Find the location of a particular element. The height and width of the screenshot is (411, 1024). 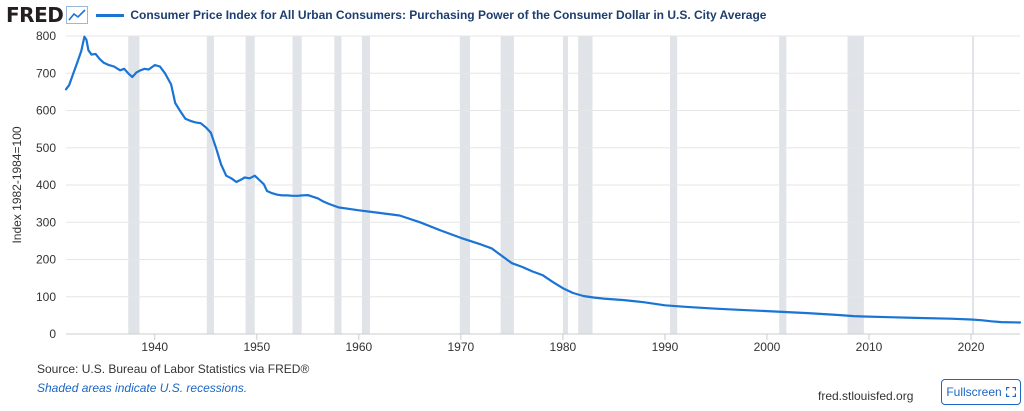

y-tick-label-400: 400 is located at coordinates (46, 185).